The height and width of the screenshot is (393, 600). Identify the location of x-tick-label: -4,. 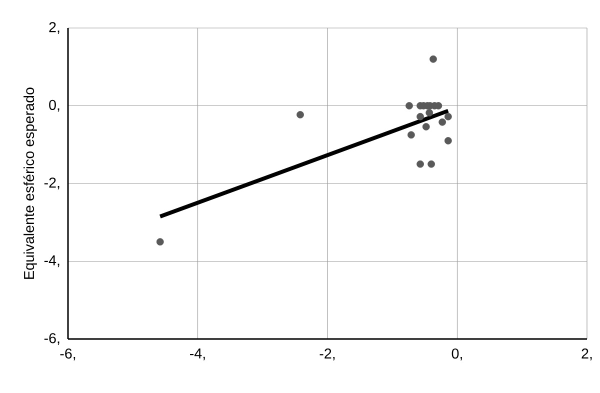
(197, 354).